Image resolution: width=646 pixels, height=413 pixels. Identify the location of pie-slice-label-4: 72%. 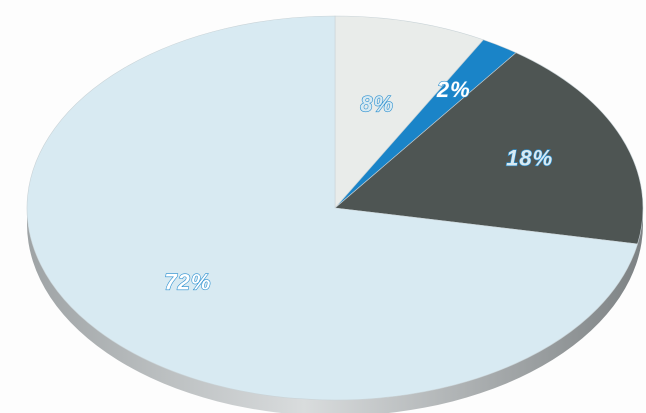
(187, 282).